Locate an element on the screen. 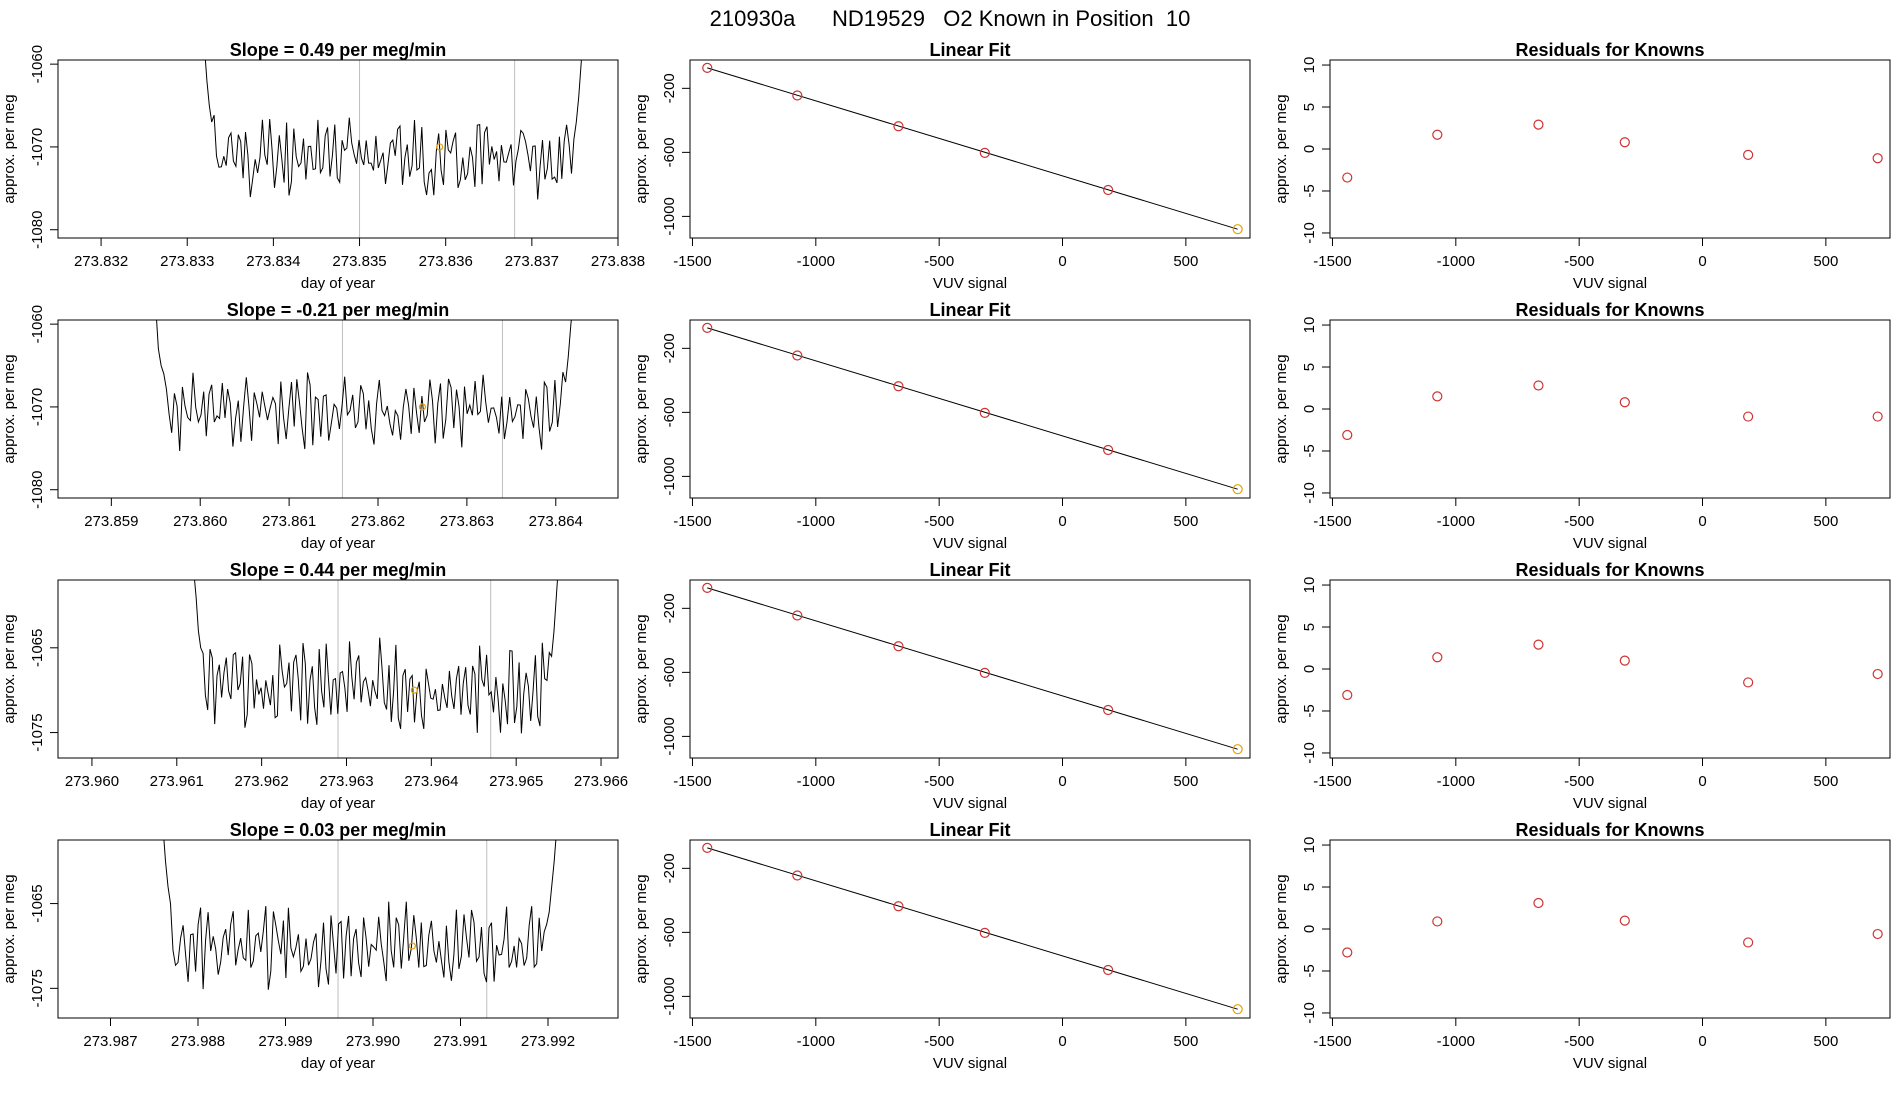 The image size is (1900, 1100). y-tick-label: -1060 is located at coordinates (37, 64).